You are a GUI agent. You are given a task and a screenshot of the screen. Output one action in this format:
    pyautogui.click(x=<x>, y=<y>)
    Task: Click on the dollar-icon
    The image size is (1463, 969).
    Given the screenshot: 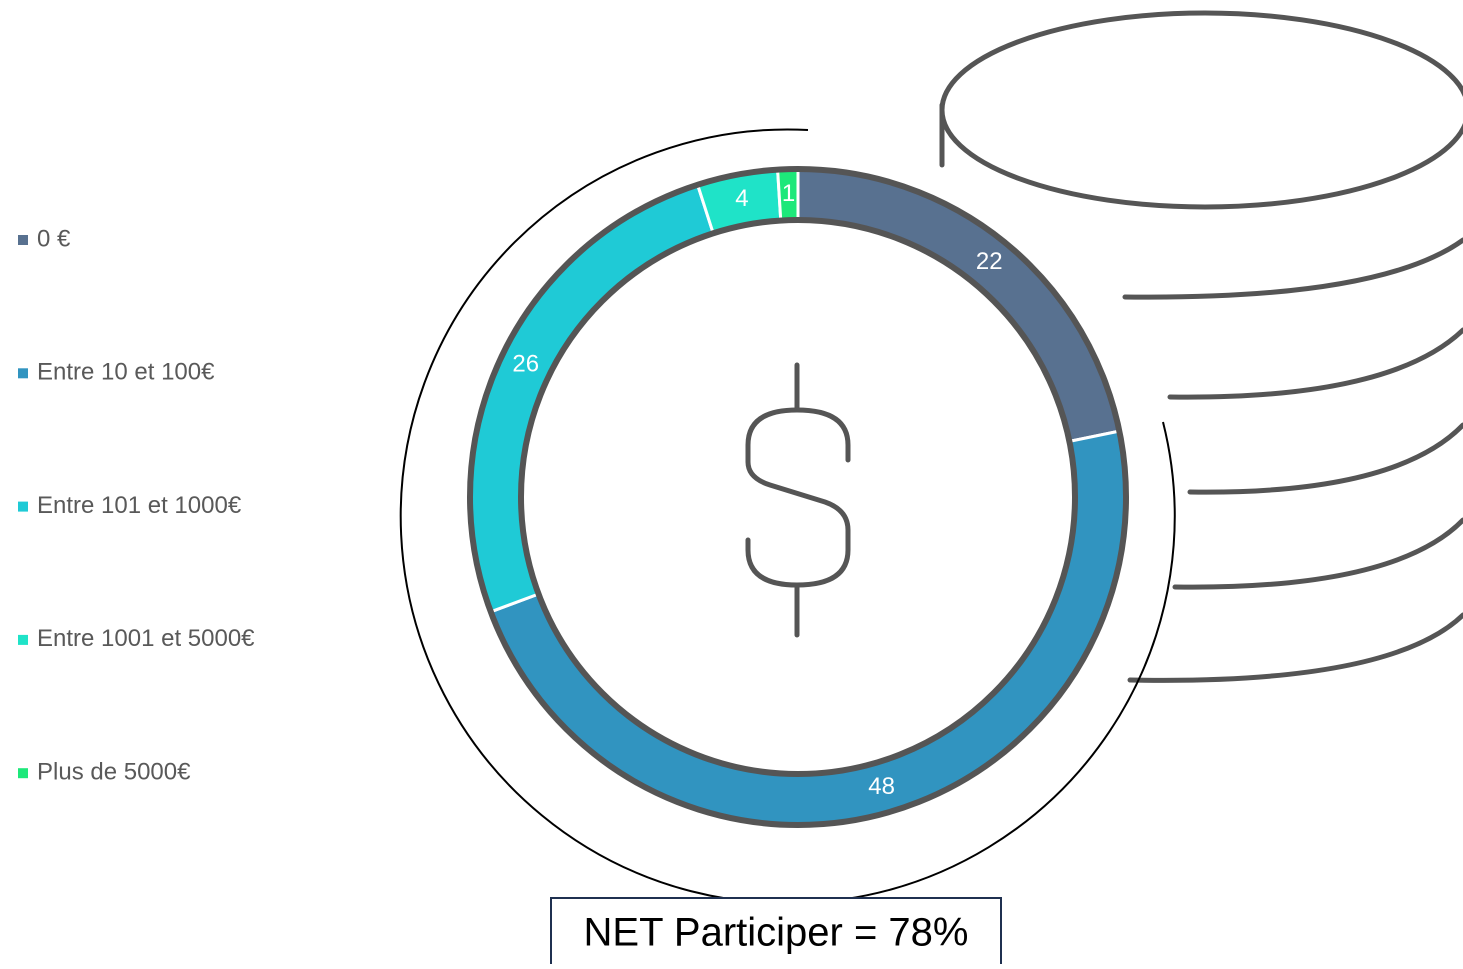 What is the action you would take?
    pyautogui.click(x=798, y=500)
    